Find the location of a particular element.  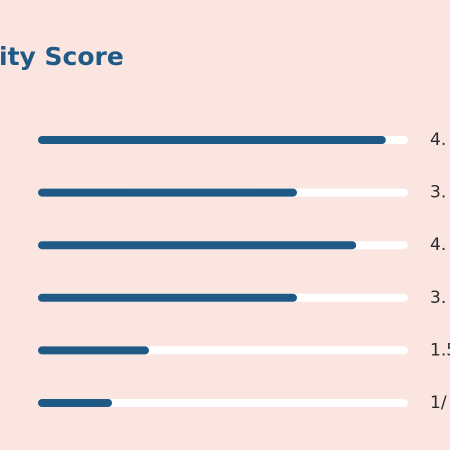

score-label: 1.5 is located at coordinates (440, 350).